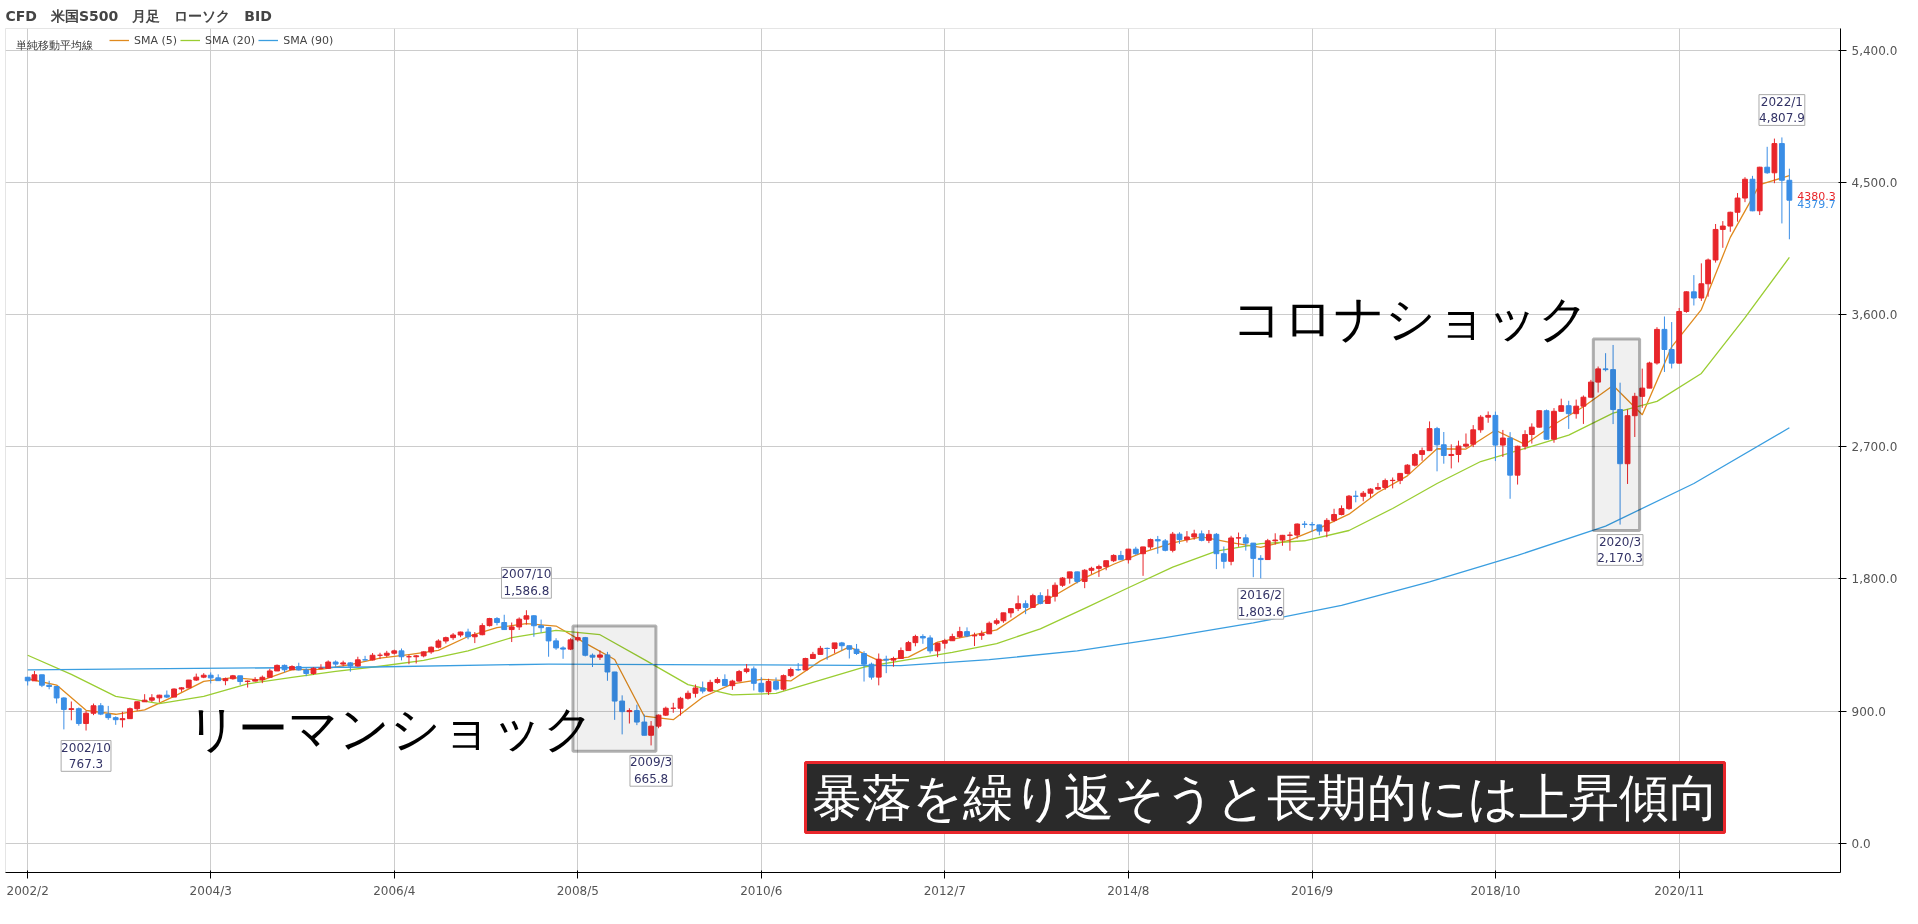 The width and height of the screenshot is (1918, 924). Describe the element at coordinates (1874, 183) in the screenshot. I see `y-tick-label: 4,500.0` at that location.